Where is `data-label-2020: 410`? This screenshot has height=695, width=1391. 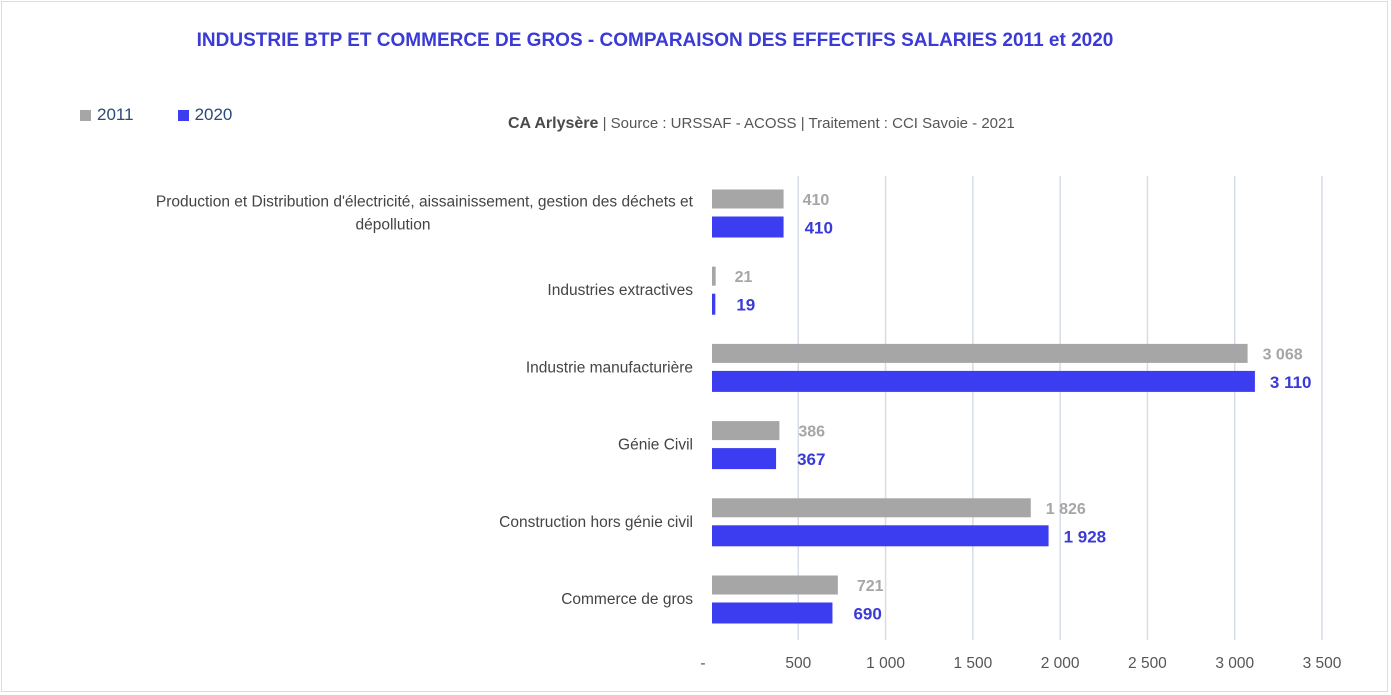
data-label-2020: 410 is located at coordinates (819, 228).